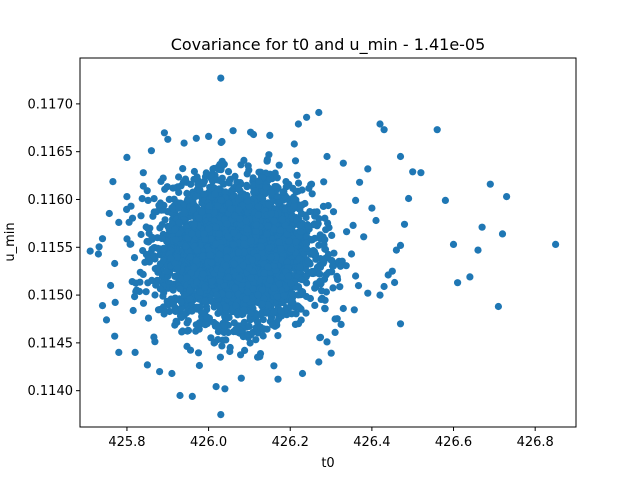 This screenshot has height=480, width=640. I want to click on x-axis-label: t0, so click(327, 463).